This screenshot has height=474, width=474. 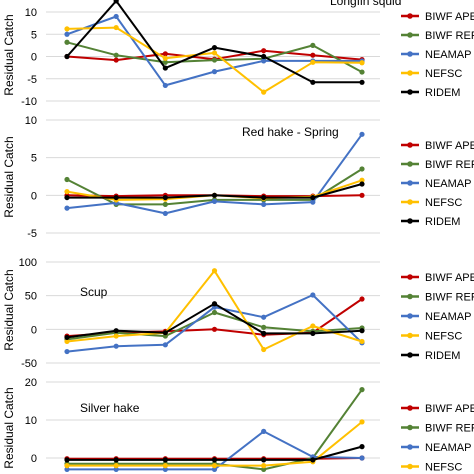 I want to click on legend-label: NEAMAP, so click(x=448, y=317).